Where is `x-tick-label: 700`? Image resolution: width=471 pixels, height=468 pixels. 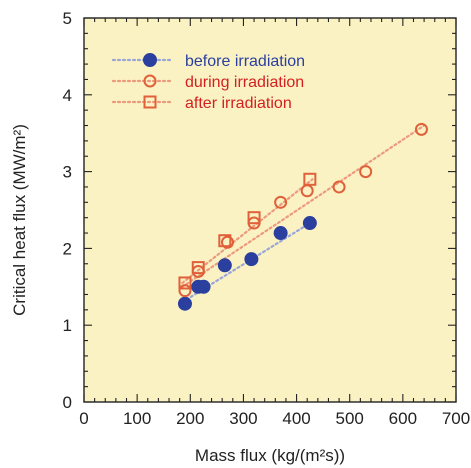
x-tick-label: 700 is located at coordinates (456, 418).